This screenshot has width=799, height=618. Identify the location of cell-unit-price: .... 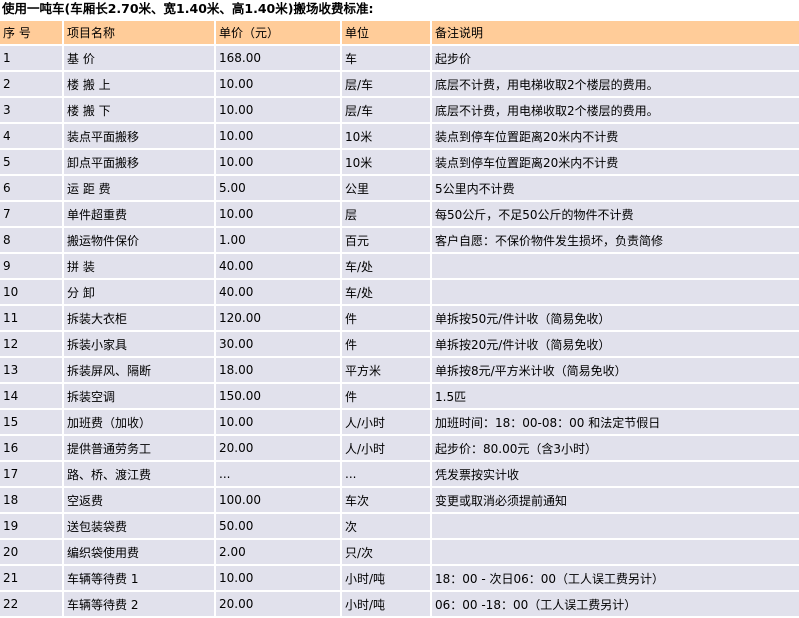
(278, 474).